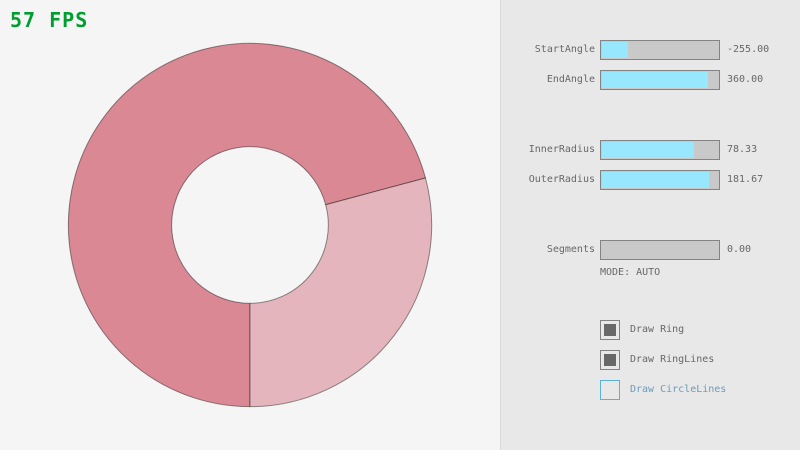 The height and width of the screenshot is (450, 800). What do you see at coordinates (49, 20) in the screenshot?
I see `fps-counter: 57 FPS` at bounding box center [49, 20].